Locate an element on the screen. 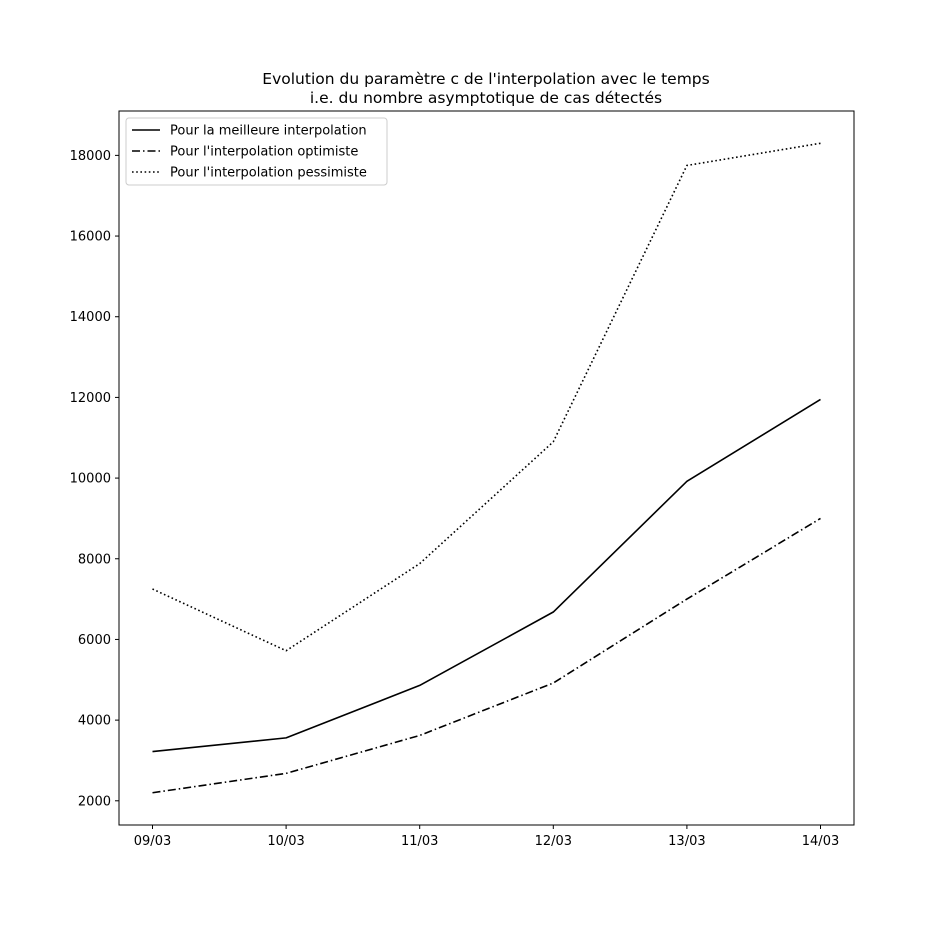 The width and height of the screenshot is (949, 926). y-tick-label: 12000 is located at coordinates (90, 398).